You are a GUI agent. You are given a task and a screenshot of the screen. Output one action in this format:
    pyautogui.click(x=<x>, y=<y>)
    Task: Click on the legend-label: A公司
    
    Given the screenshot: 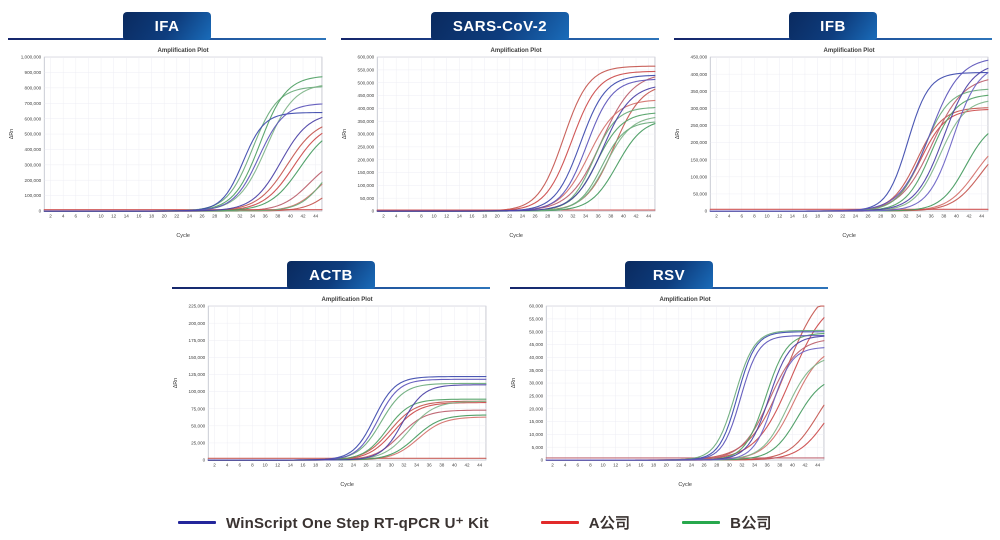 What is the action you would take?
    pyautogui.click(x=609, y=524)
    